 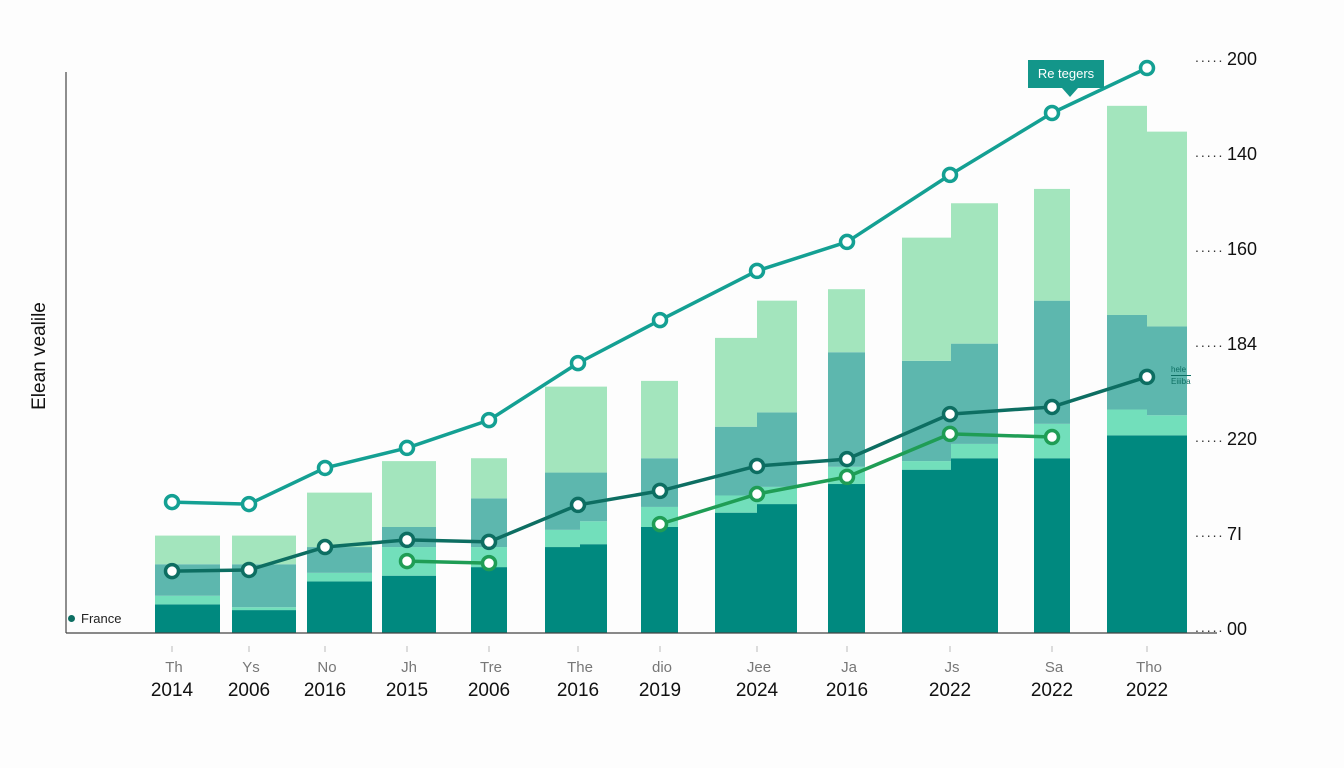 I want to click on x-tick-label: 2024, so click(x=757, y=690).